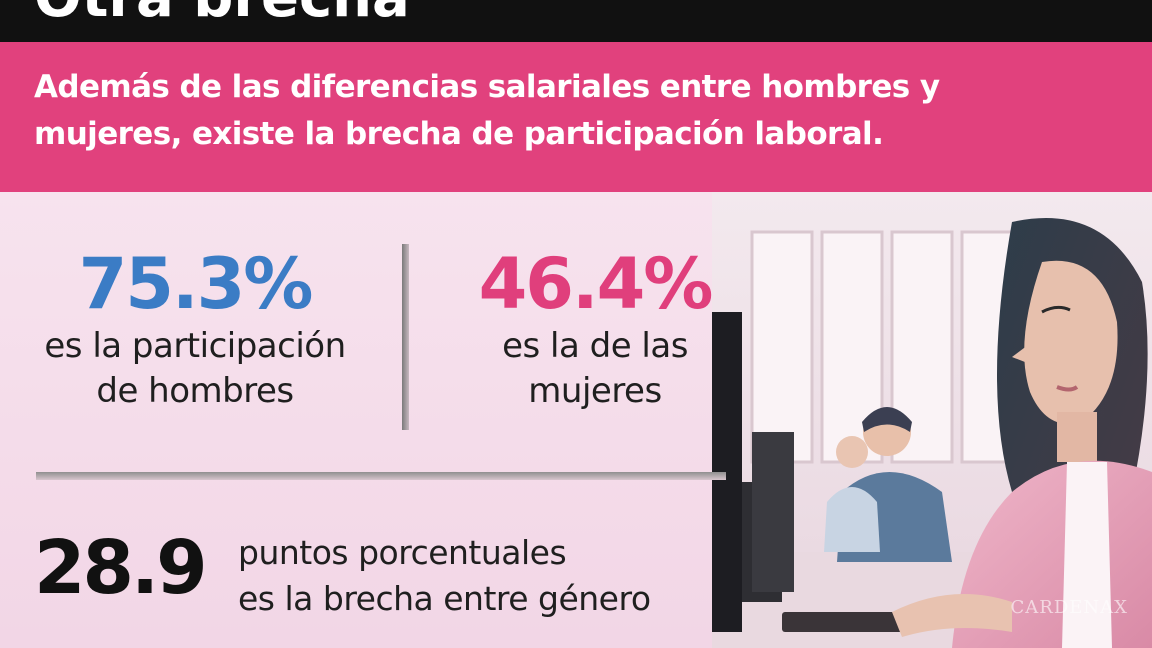 The image size is (1152, 648). Describe the element at coordinates (576, 21) in the screenshot. I see `header-bar: Otra brecha` at that location.